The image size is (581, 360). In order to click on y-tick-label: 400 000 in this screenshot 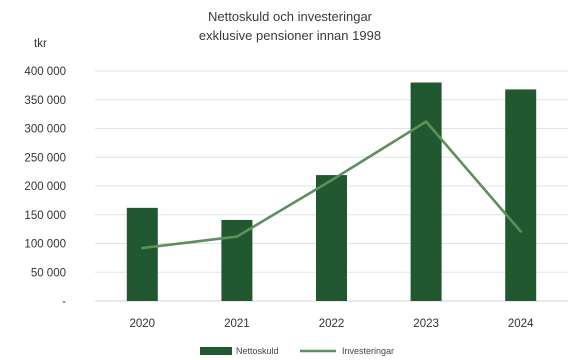, I will do `click(45, 72)`.